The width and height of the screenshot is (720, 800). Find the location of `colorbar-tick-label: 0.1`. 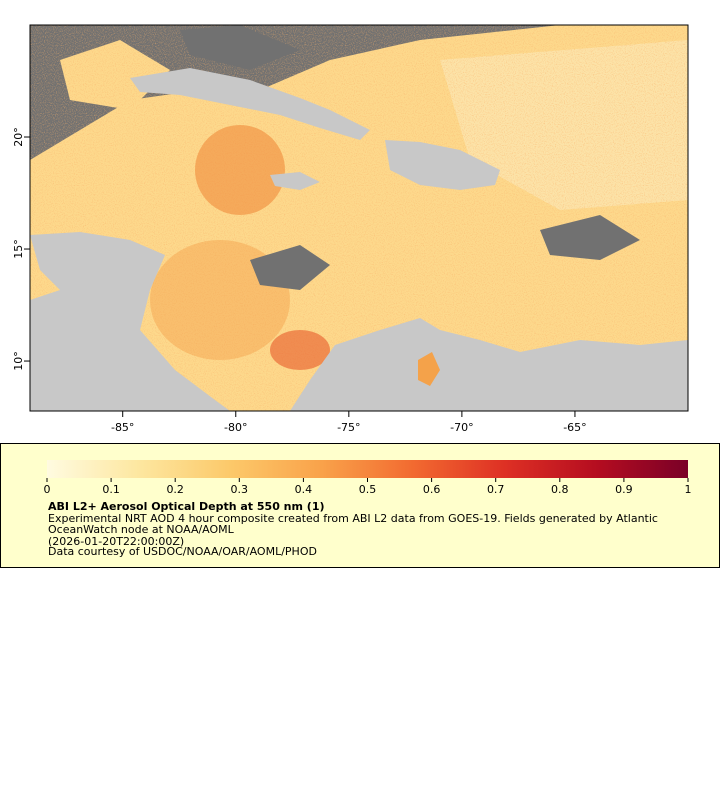

colorbar-tick-label: 0.1 is located at coordinates (111, 489).